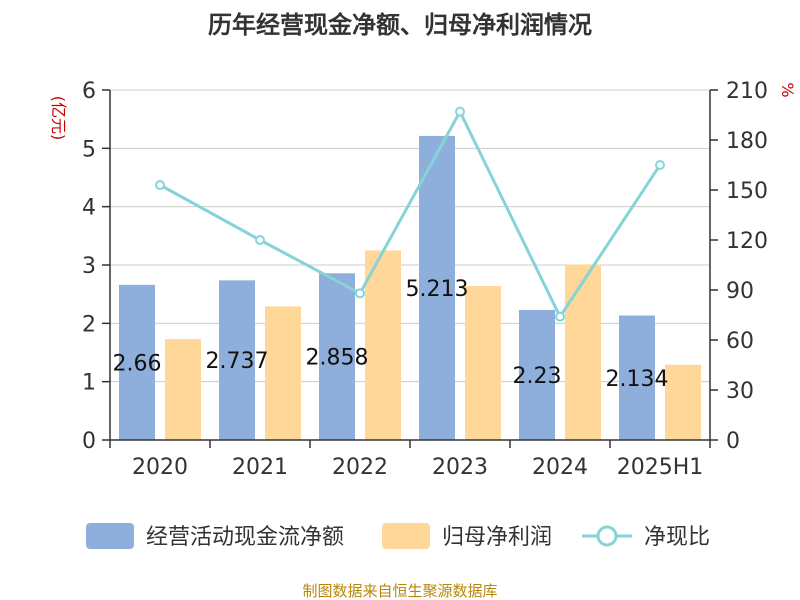 This screenshot has height=600, width=800. I want to click on x-tick-label: 2025H1, so click(660, 467).